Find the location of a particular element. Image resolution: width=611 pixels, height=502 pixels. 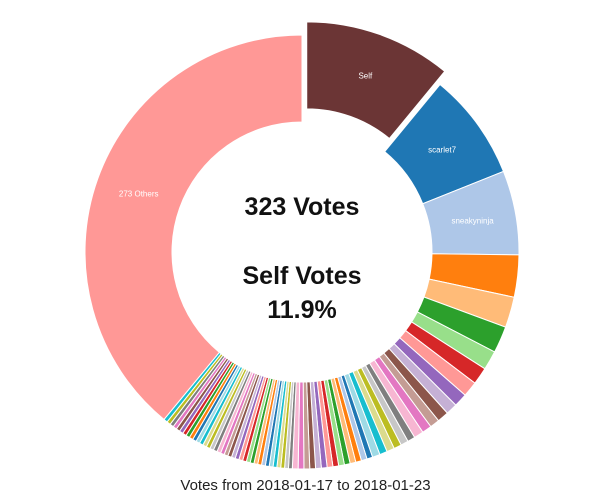

slice-self-label: Self is located at coordinates (365, 76).